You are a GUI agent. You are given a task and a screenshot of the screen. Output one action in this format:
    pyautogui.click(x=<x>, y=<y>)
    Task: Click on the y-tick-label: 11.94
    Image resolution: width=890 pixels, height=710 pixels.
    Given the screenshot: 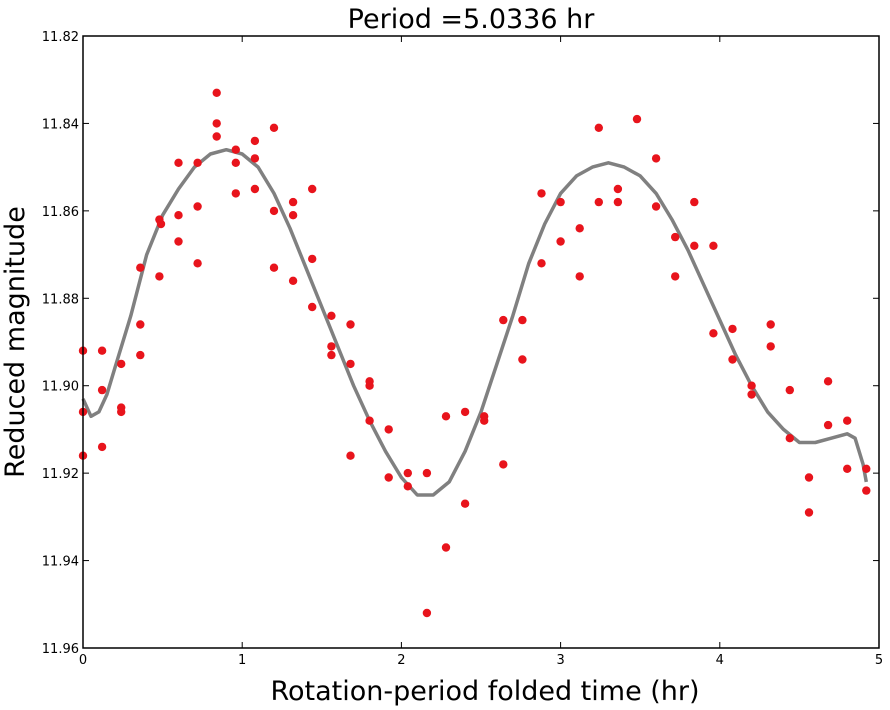 What is the action you would take?
    pyautogui.click(x=60, y=562)
    